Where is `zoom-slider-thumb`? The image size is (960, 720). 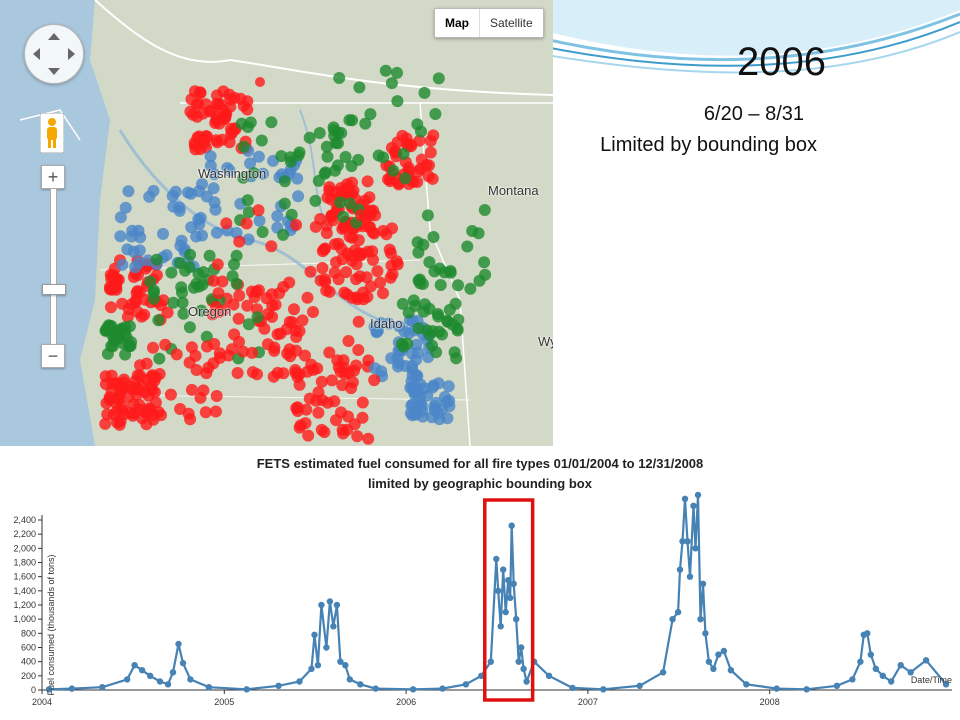 zoom-slider-thumb is located at coordinates (54, 289).